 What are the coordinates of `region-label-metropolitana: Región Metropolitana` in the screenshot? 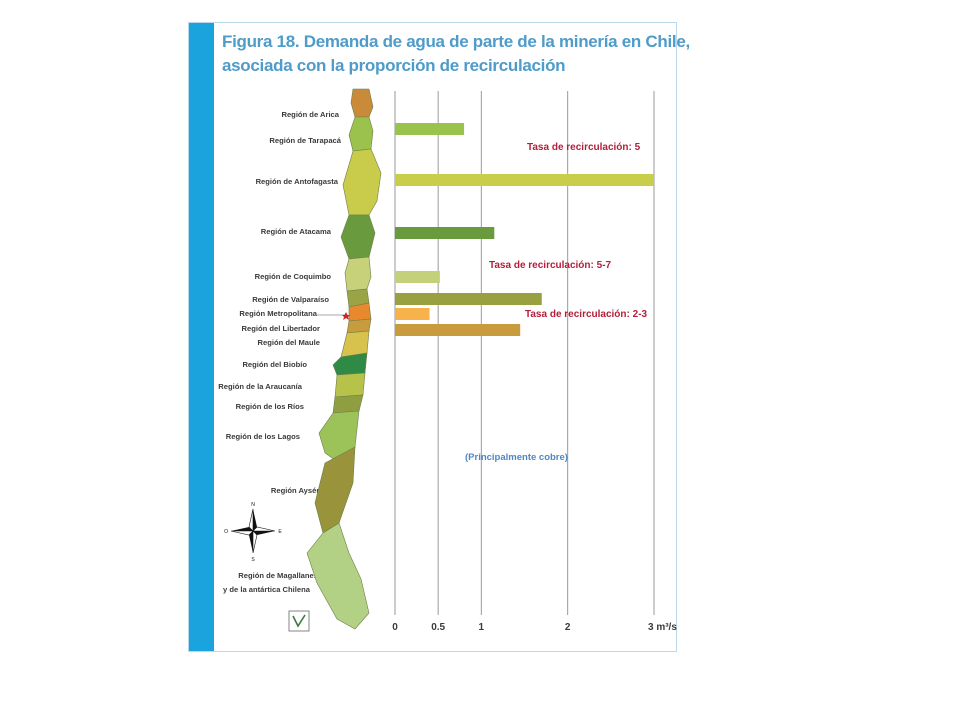 It's located at (278, 313).